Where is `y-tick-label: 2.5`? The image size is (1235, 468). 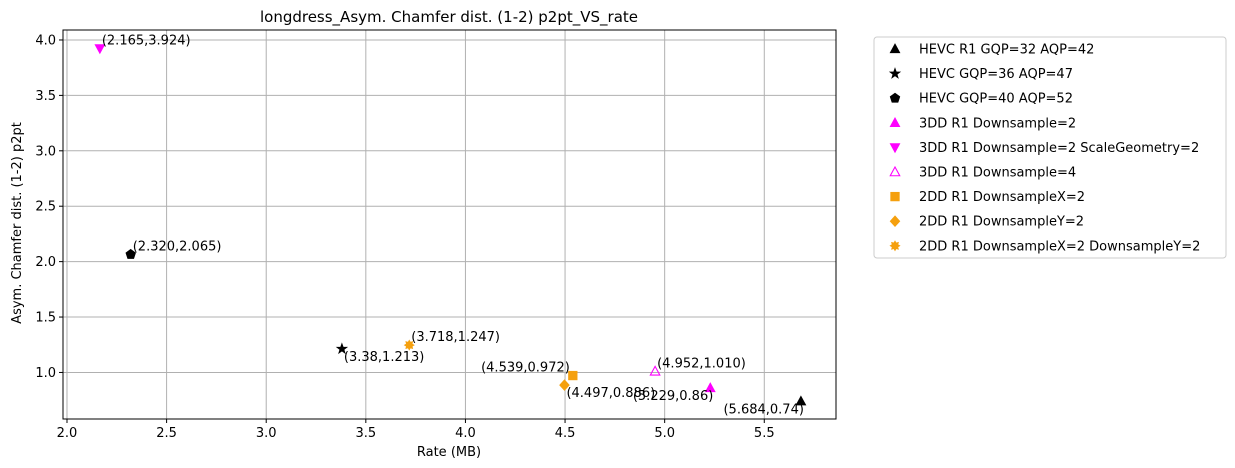
y-tick-label: 2.5 is located at coordinates (45, 207).